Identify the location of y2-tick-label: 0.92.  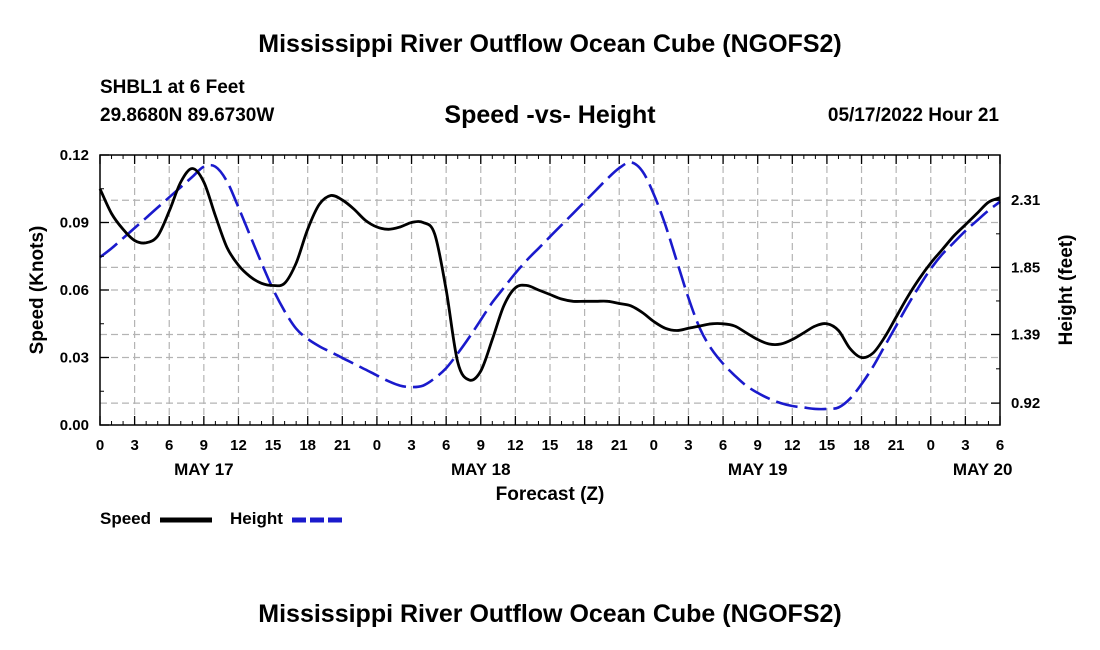
(1025, 403).